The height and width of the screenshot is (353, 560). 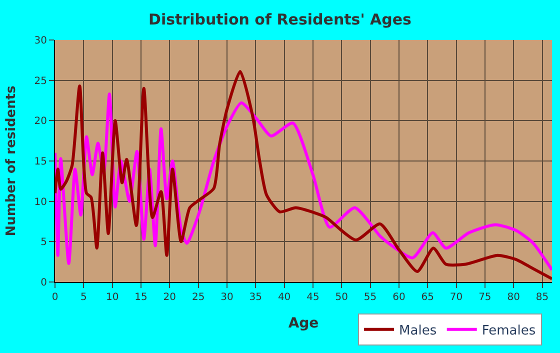 I want to click on x-tick-label: 40, so click(x=284, y=297).